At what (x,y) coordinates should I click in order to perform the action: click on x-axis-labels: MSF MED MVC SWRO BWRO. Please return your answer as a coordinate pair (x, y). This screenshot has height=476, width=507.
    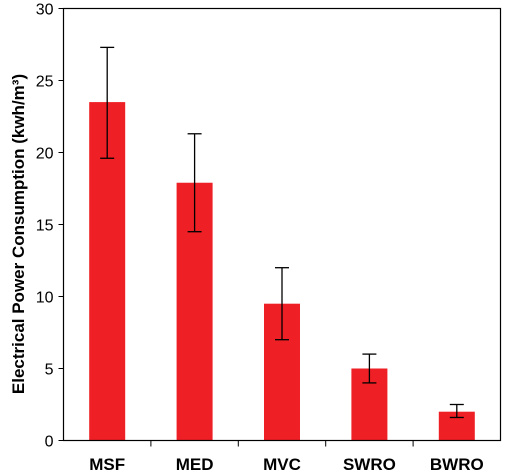
    Looking at the image, I should click on (286, 457).